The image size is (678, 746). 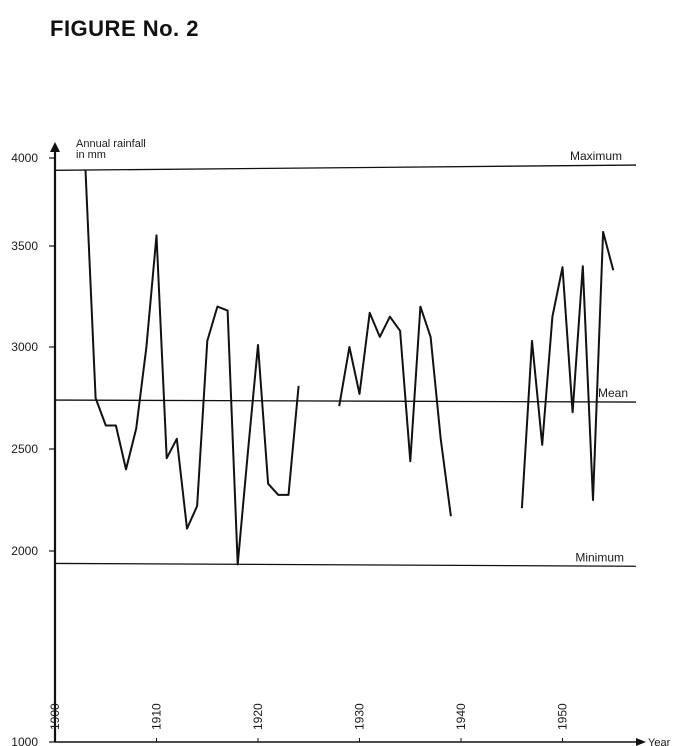 I want to click on y-tick-label-2500: 2500, so click(x=24, y=449).